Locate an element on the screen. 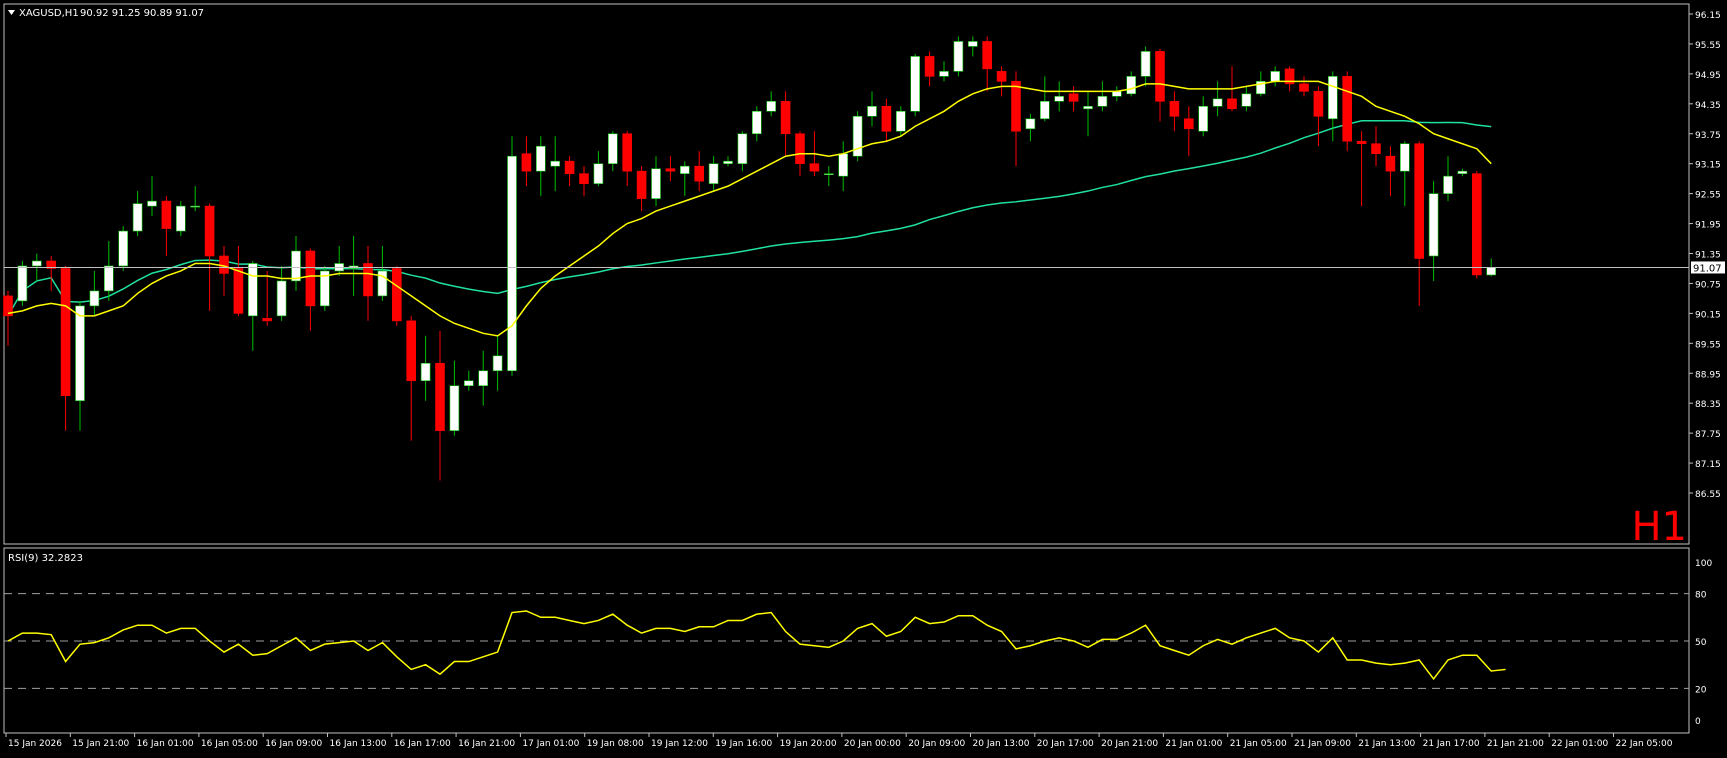  price-tick-label: 92.55 is located at coordinates (1708, 196).